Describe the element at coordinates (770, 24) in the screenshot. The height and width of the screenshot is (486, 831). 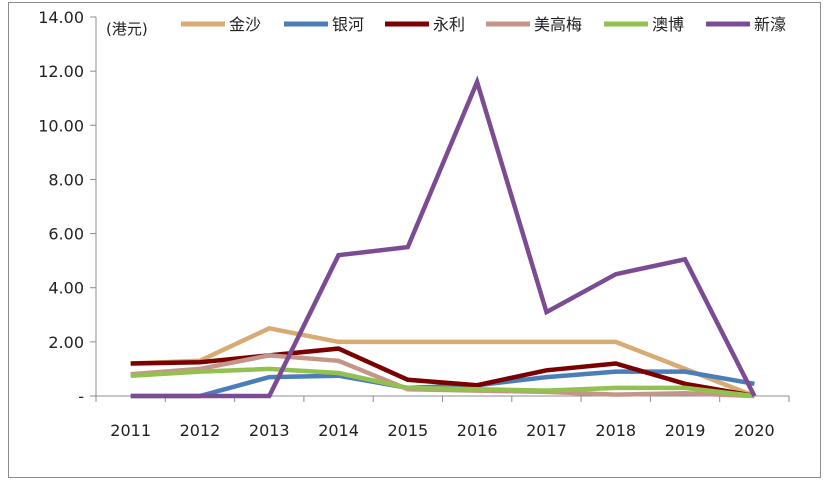
I see `legend-label: 新濠` at that location.